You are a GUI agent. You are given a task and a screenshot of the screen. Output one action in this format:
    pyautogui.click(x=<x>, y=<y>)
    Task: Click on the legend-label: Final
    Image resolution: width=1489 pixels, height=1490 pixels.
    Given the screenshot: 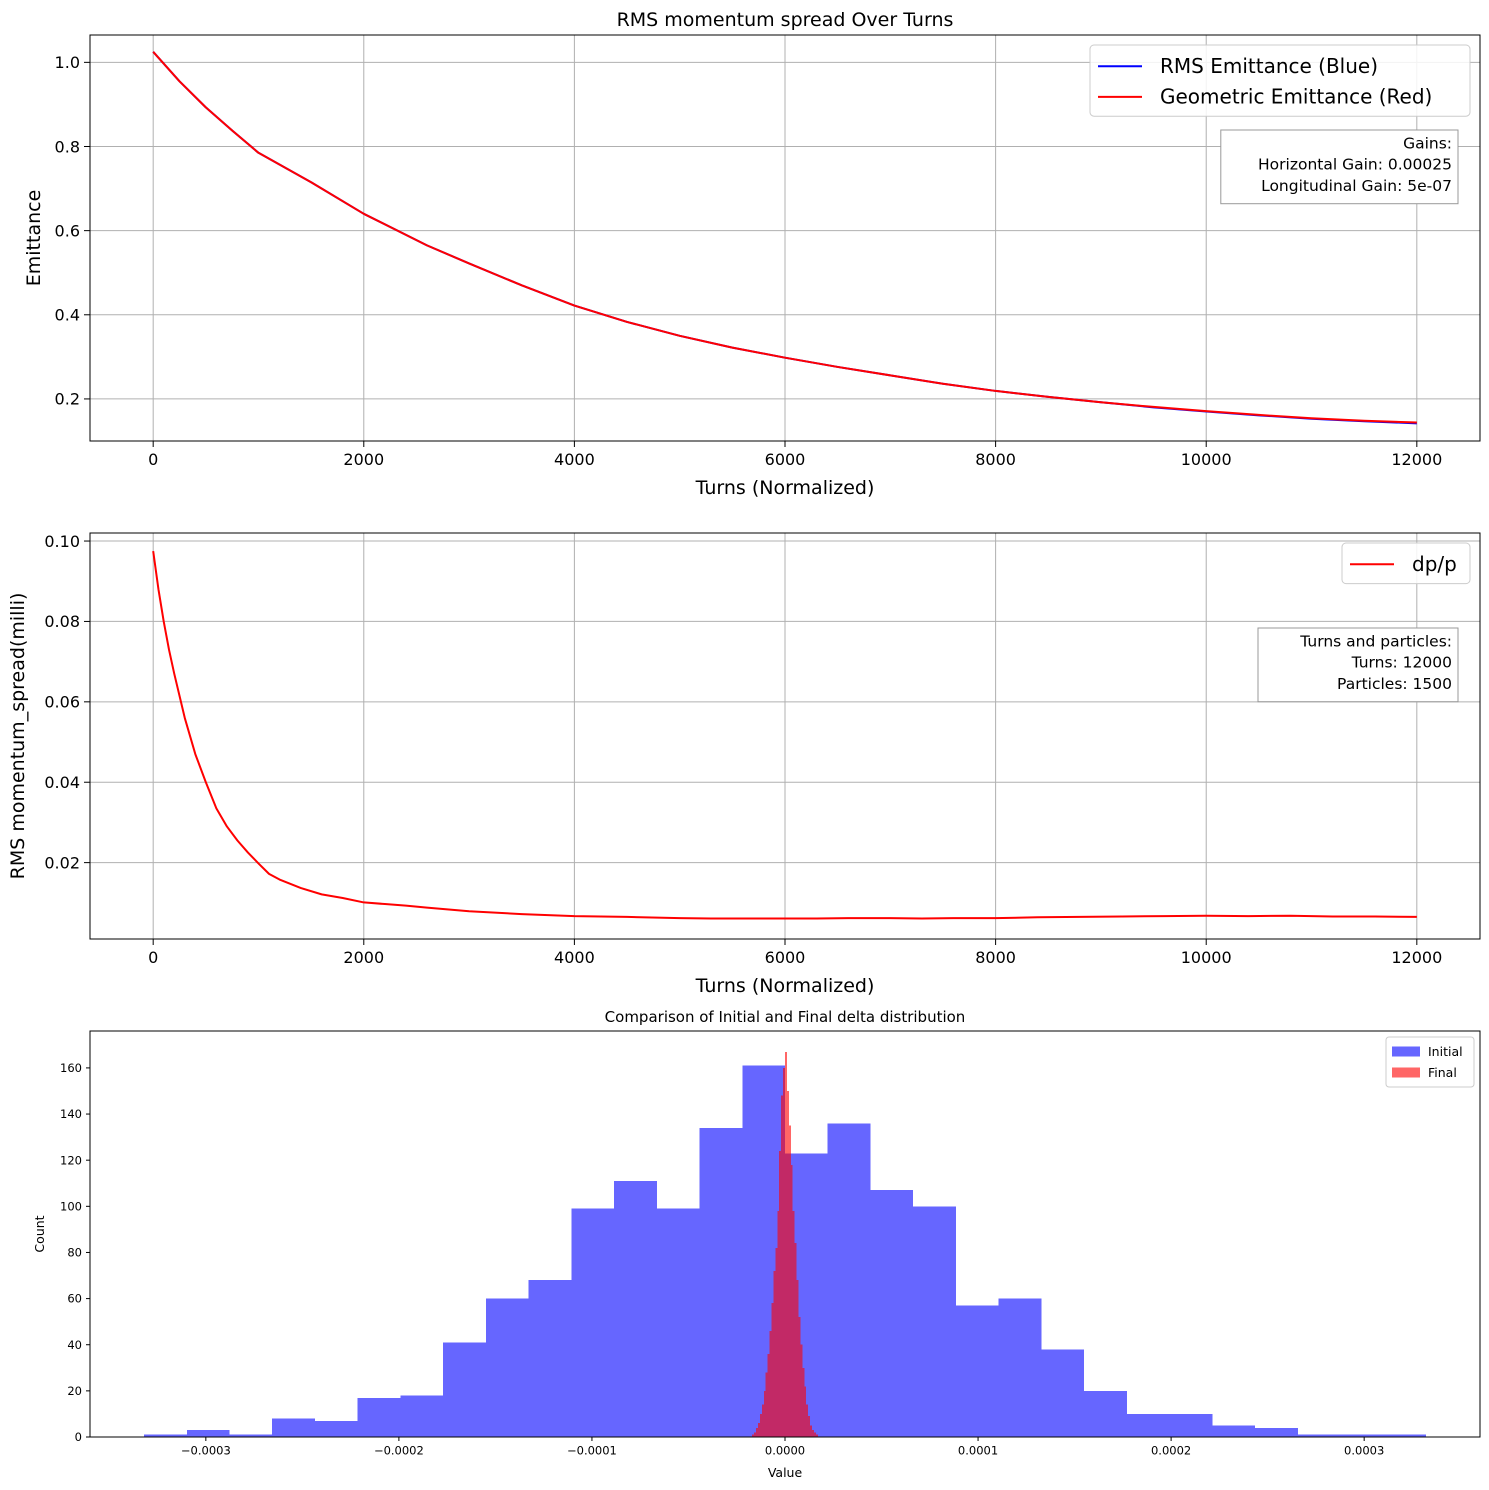 What is the action you would take?
    pyautogui.click(x=1442, y=1072)
    